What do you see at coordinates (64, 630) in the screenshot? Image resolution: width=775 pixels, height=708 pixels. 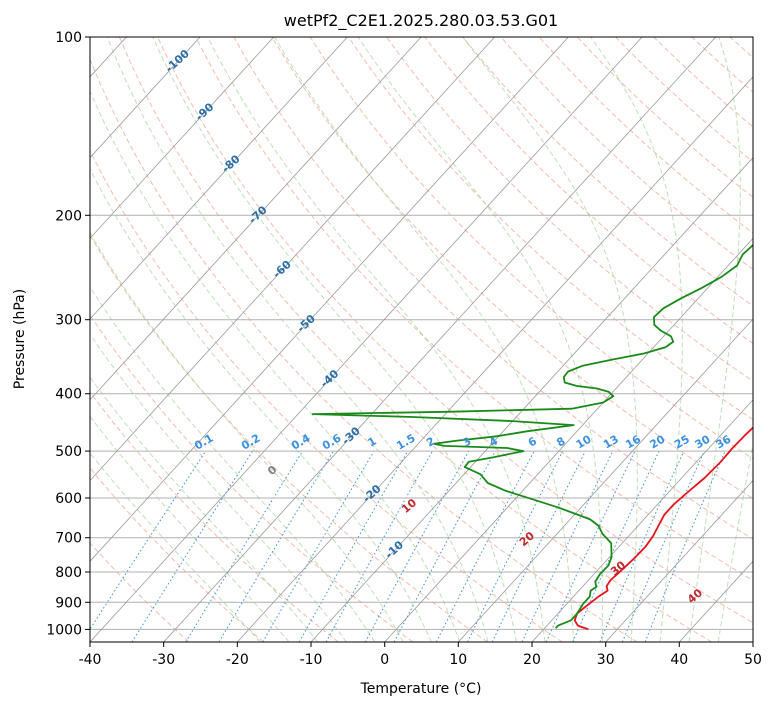 I see `y-tick-label: 1000` at bounding box center [64, 630].